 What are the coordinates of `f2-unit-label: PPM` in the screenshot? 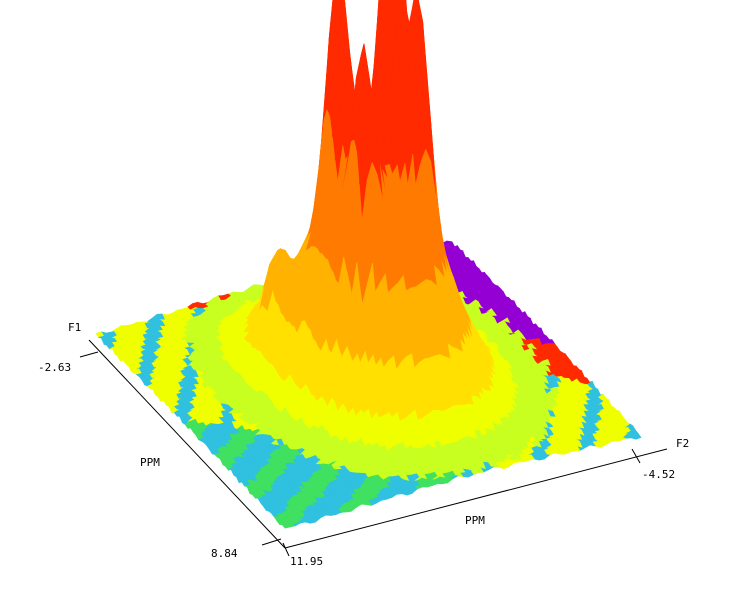 It's located at (475, 520).